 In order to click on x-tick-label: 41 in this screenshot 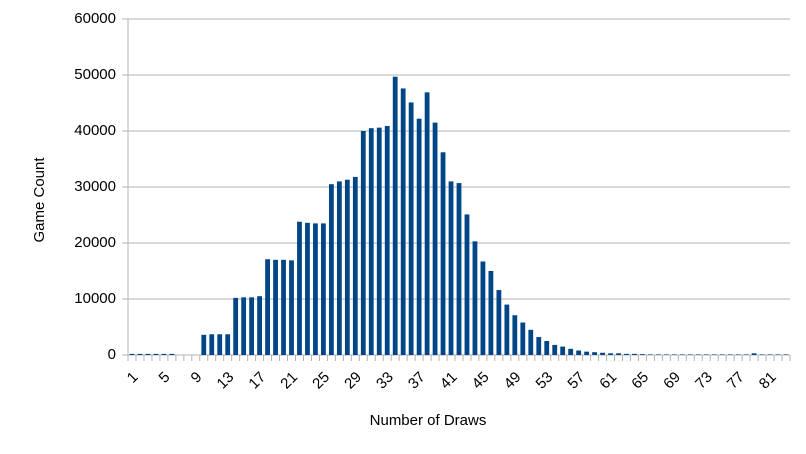, I will do `click(449, 381)`.